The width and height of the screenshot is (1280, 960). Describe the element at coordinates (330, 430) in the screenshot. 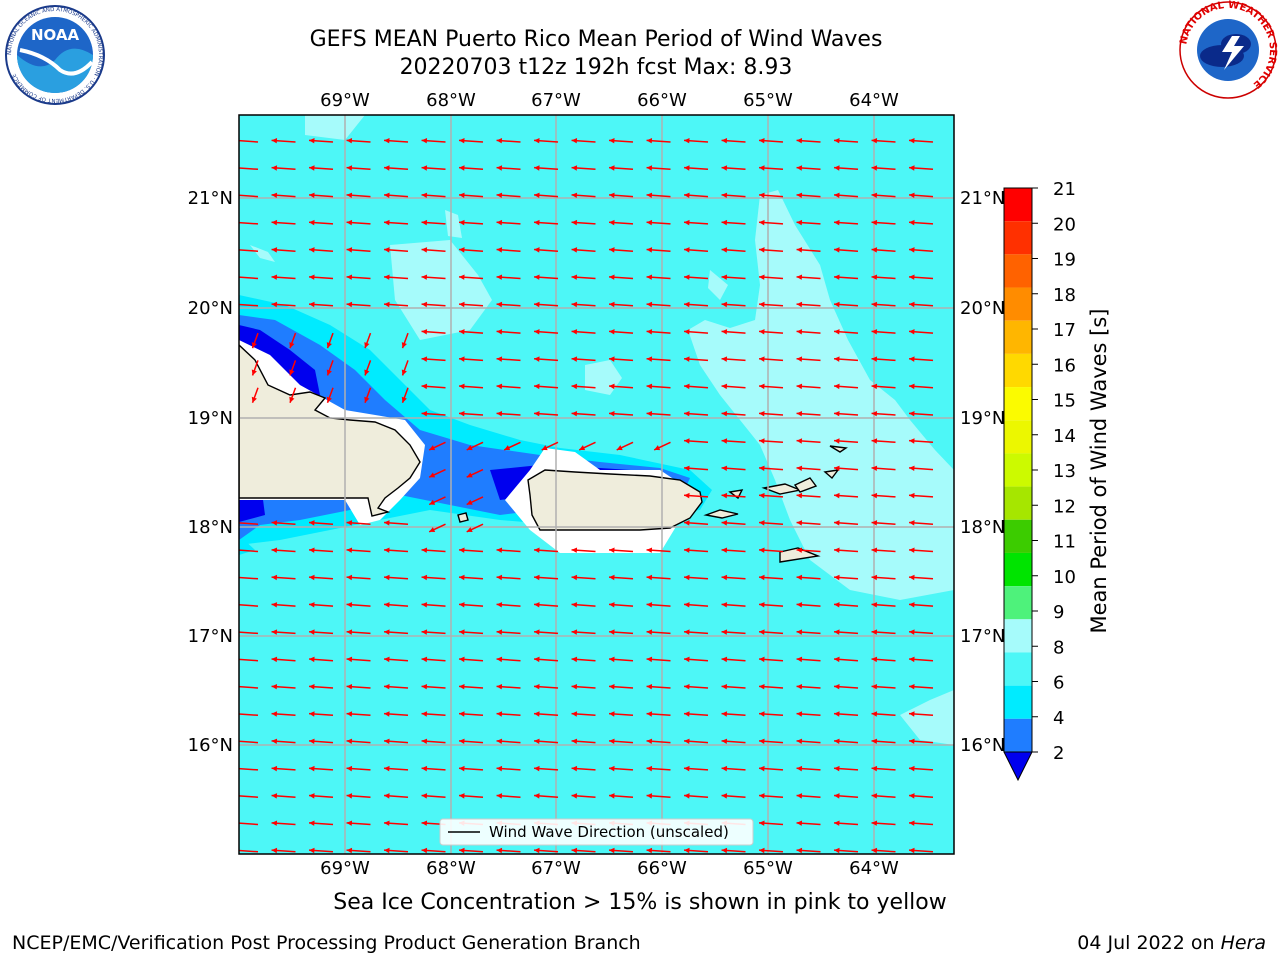

I see `hispaniola` at that location.